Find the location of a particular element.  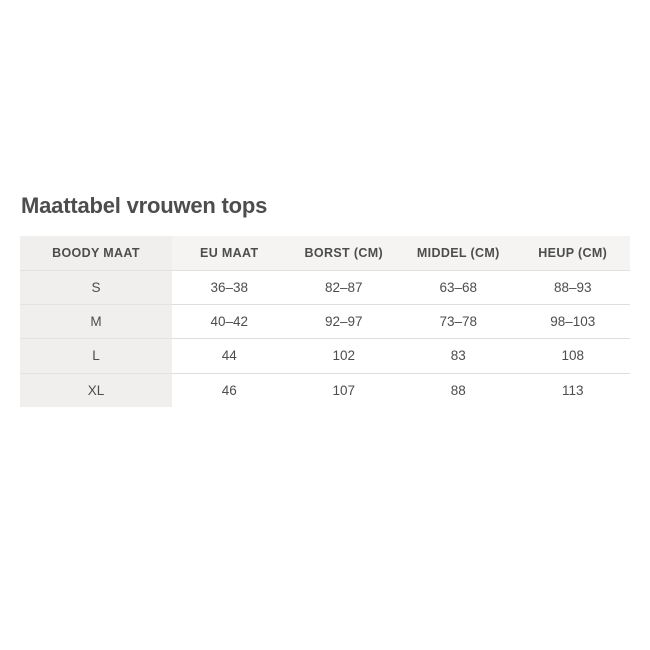

cell-borst-cm: 92–97 is located at coordinates (343, 321).